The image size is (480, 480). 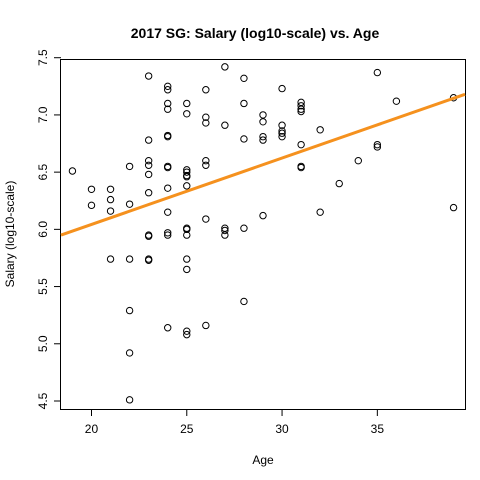 I want to click on x-tick-label: 35, so click(x=378, y=429).